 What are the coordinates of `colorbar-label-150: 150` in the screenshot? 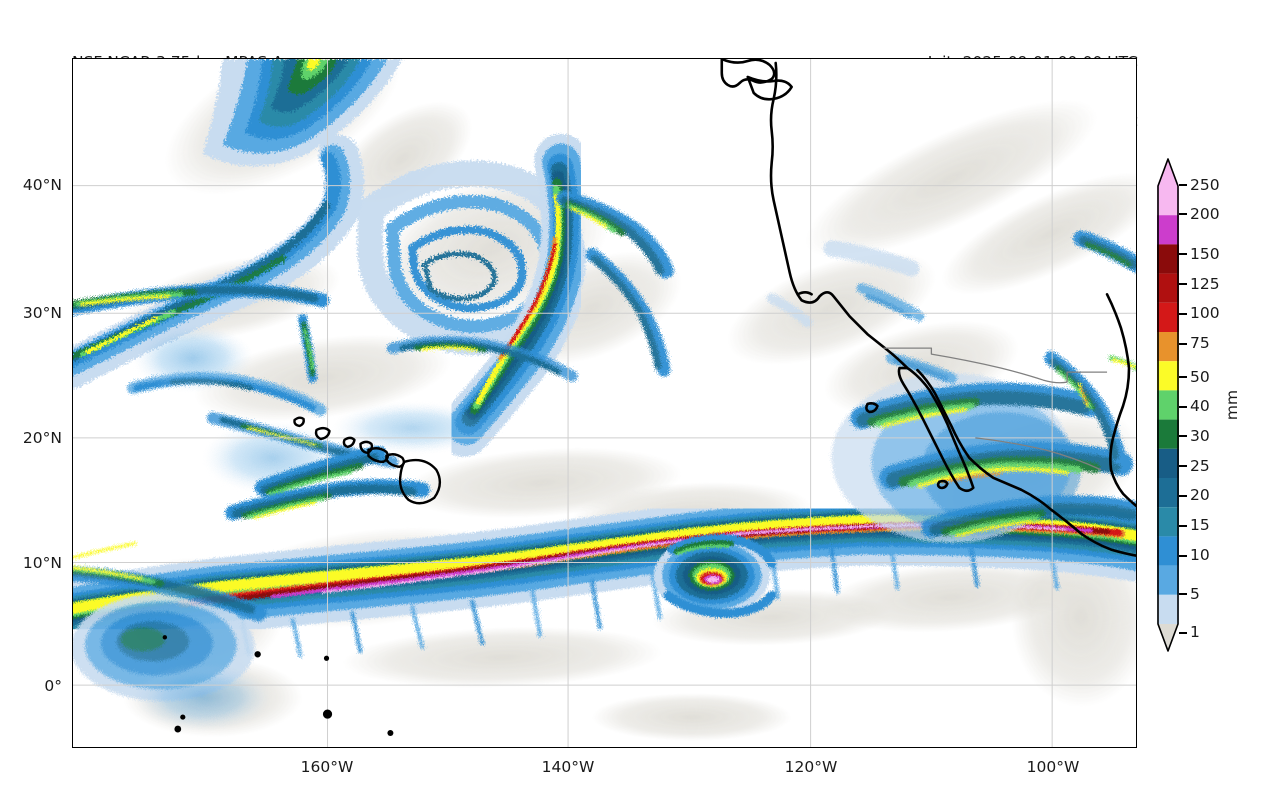 It's located at (1205, 254).